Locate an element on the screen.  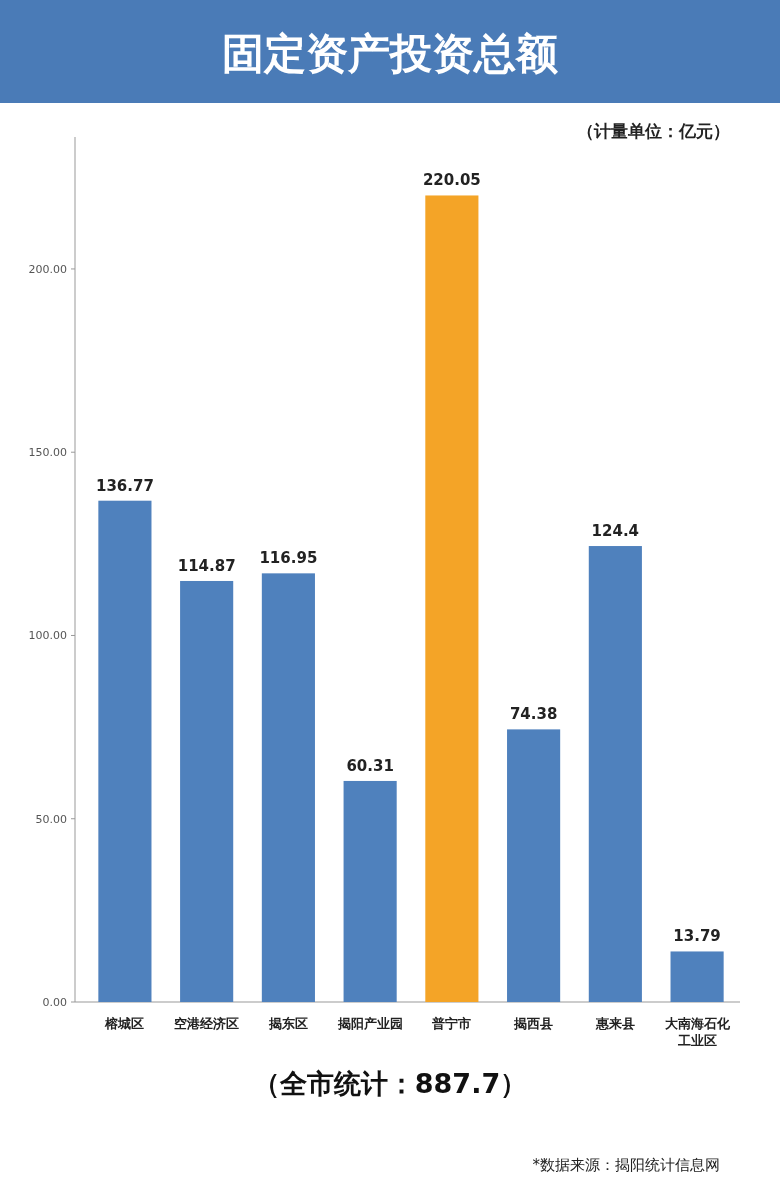
x-tick-label: 惠来县 is located at coordinates (614, 1023).